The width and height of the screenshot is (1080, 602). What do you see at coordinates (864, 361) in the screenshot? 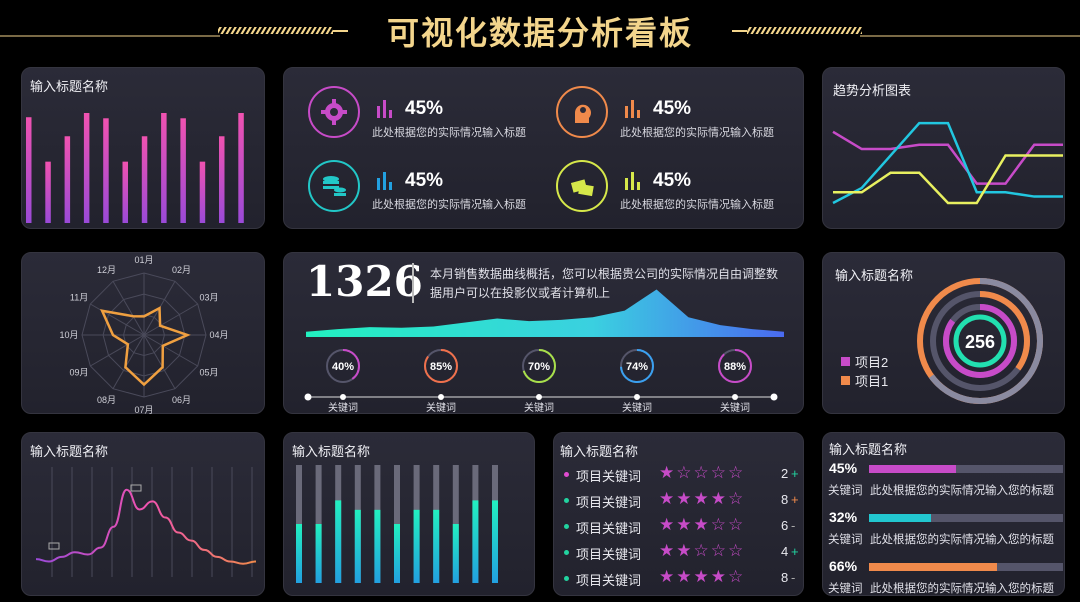
I see `legend-item-project2: 项目2` at bounding box center [864, 361].